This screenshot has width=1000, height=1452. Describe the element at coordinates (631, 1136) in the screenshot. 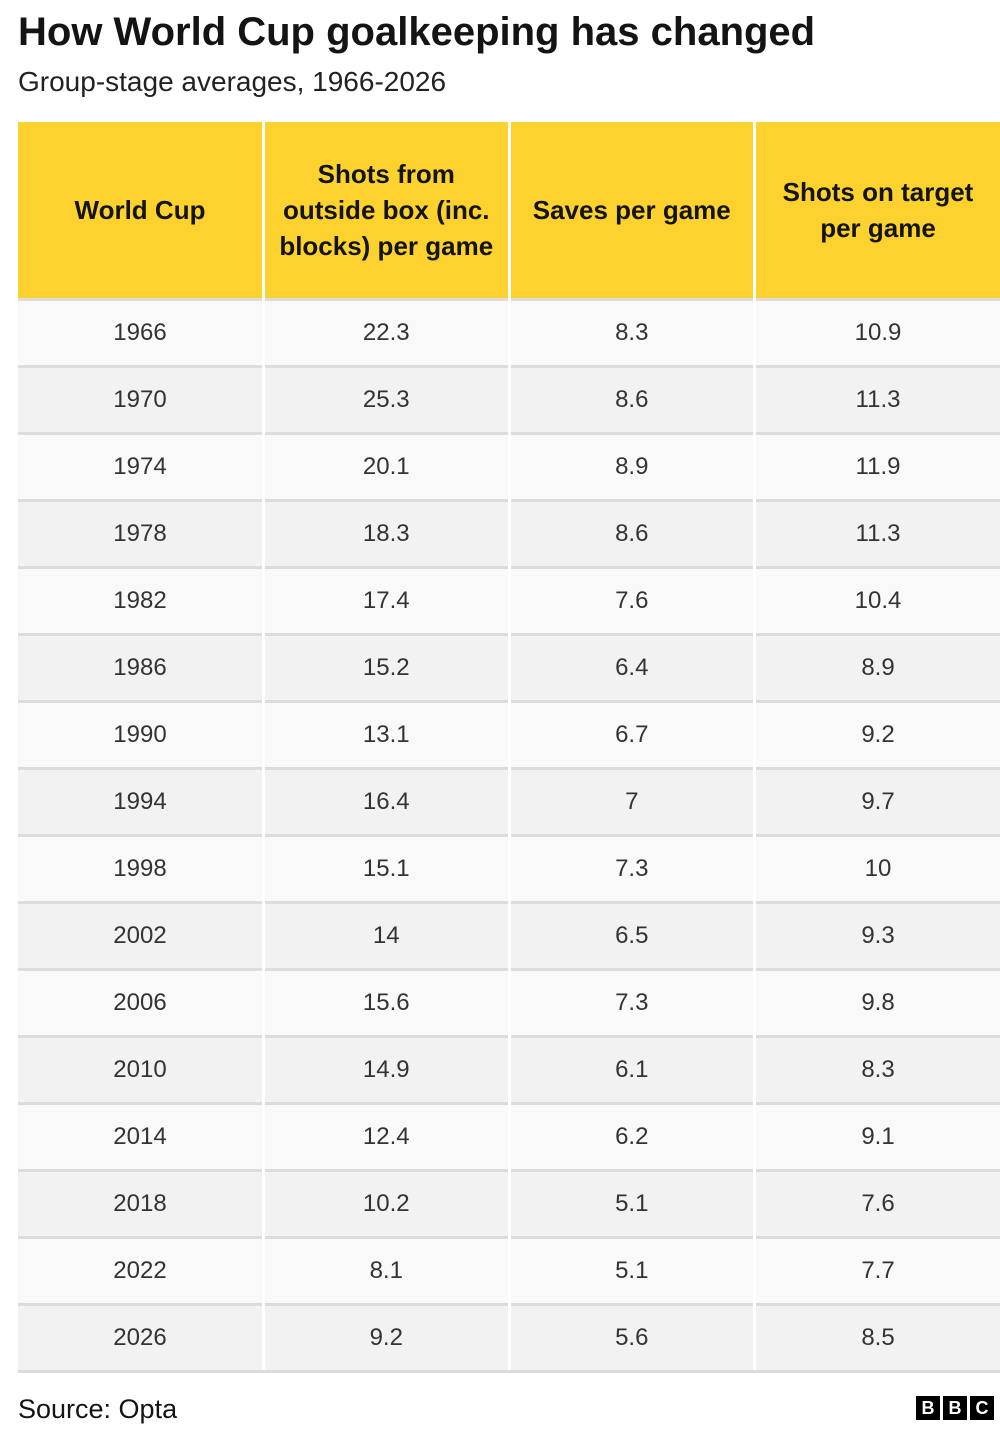

I see `saves-cell: 6.2` at that location.